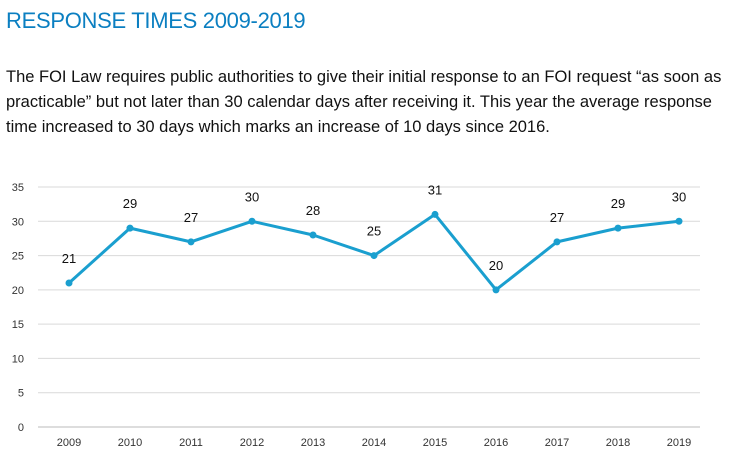  Describe the element at coordinates (130, 443) in the screenshot. I see `x-tick-label: 2010` at that location.